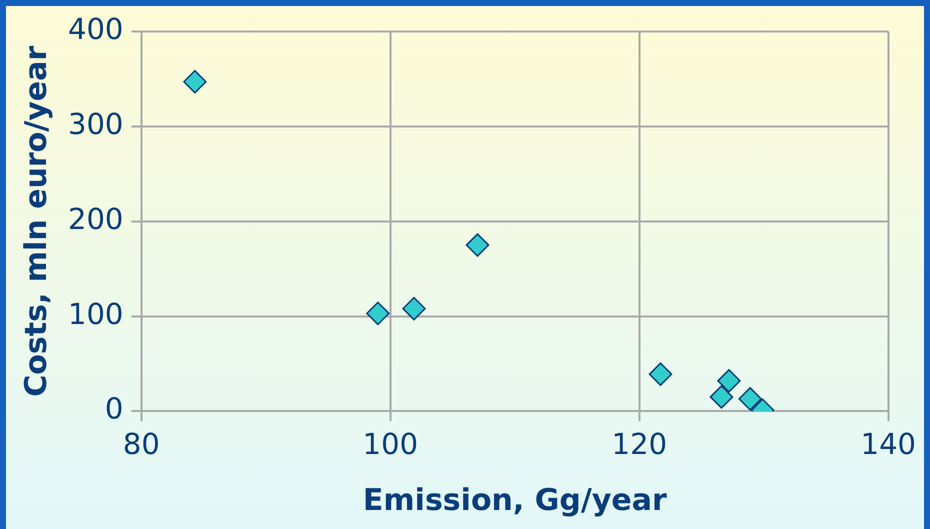 The image size is (930, 529). Describe the element at coordinates (96, 29) in the screenshot. I see `y-tick-label: 400` at that location.